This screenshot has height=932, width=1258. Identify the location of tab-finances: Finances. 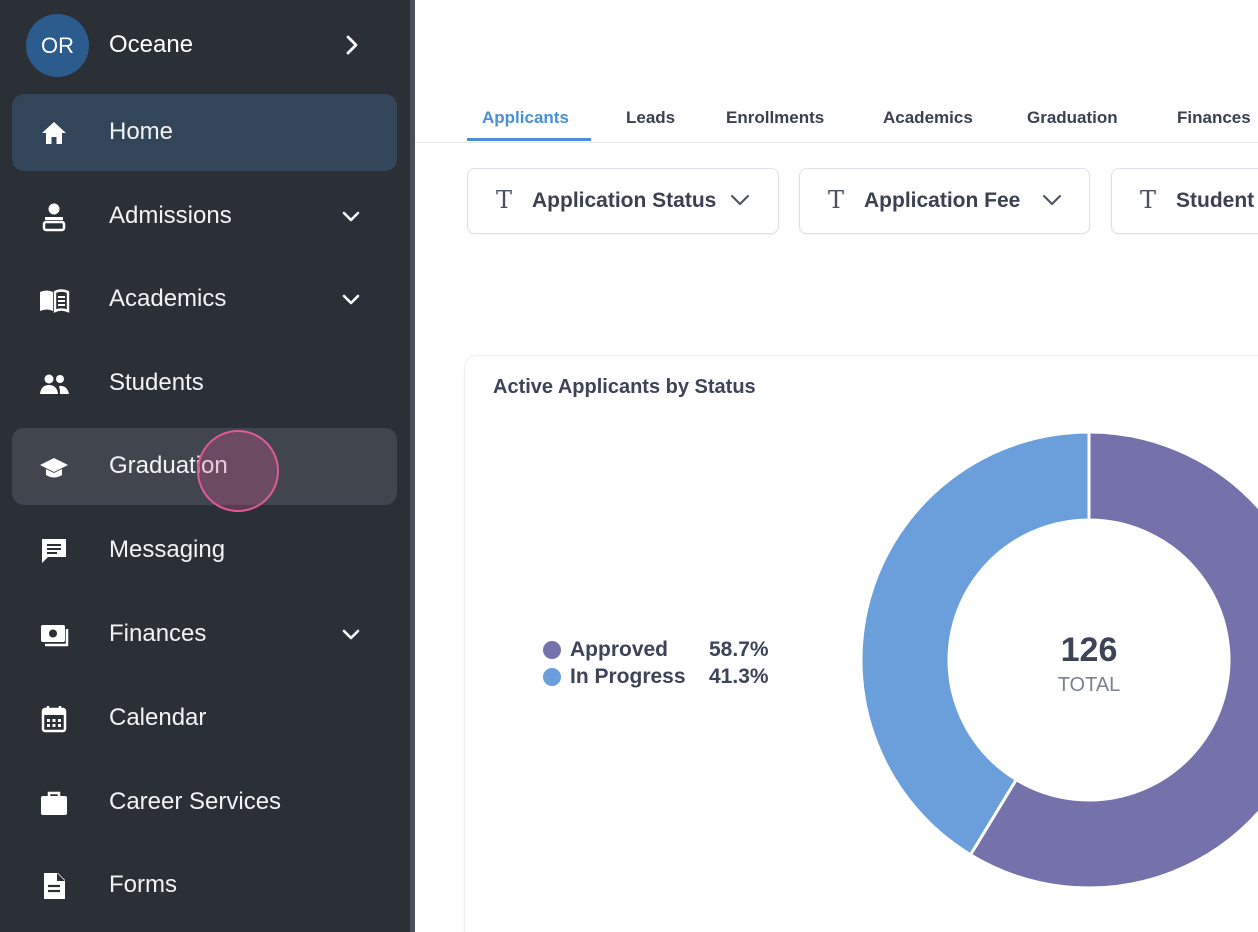
(1214, 117).